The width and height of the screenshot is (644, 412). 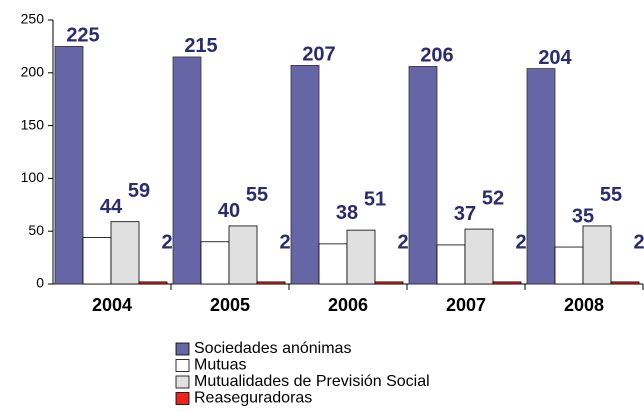 I want to click on y-tick-label: 250, so click(x=33, y=19).